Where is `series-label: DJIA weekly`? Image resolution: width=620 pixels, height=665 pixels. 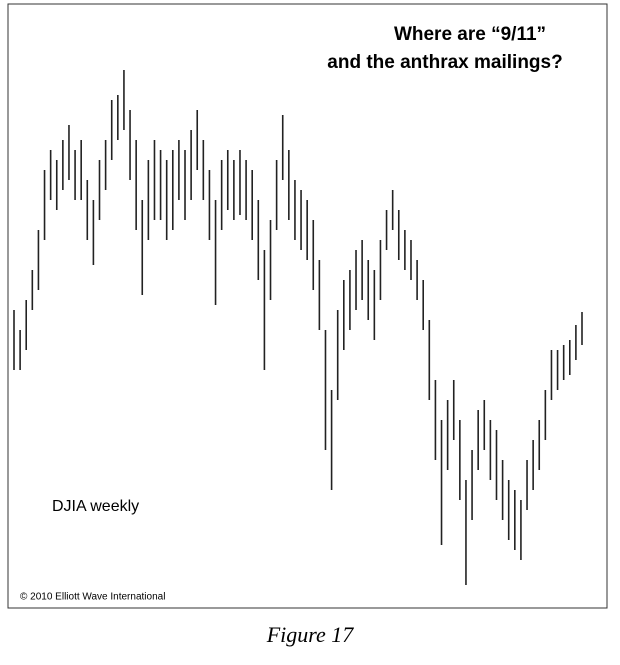 series-label: DJIA weekly is located at coordinates (95, 506).